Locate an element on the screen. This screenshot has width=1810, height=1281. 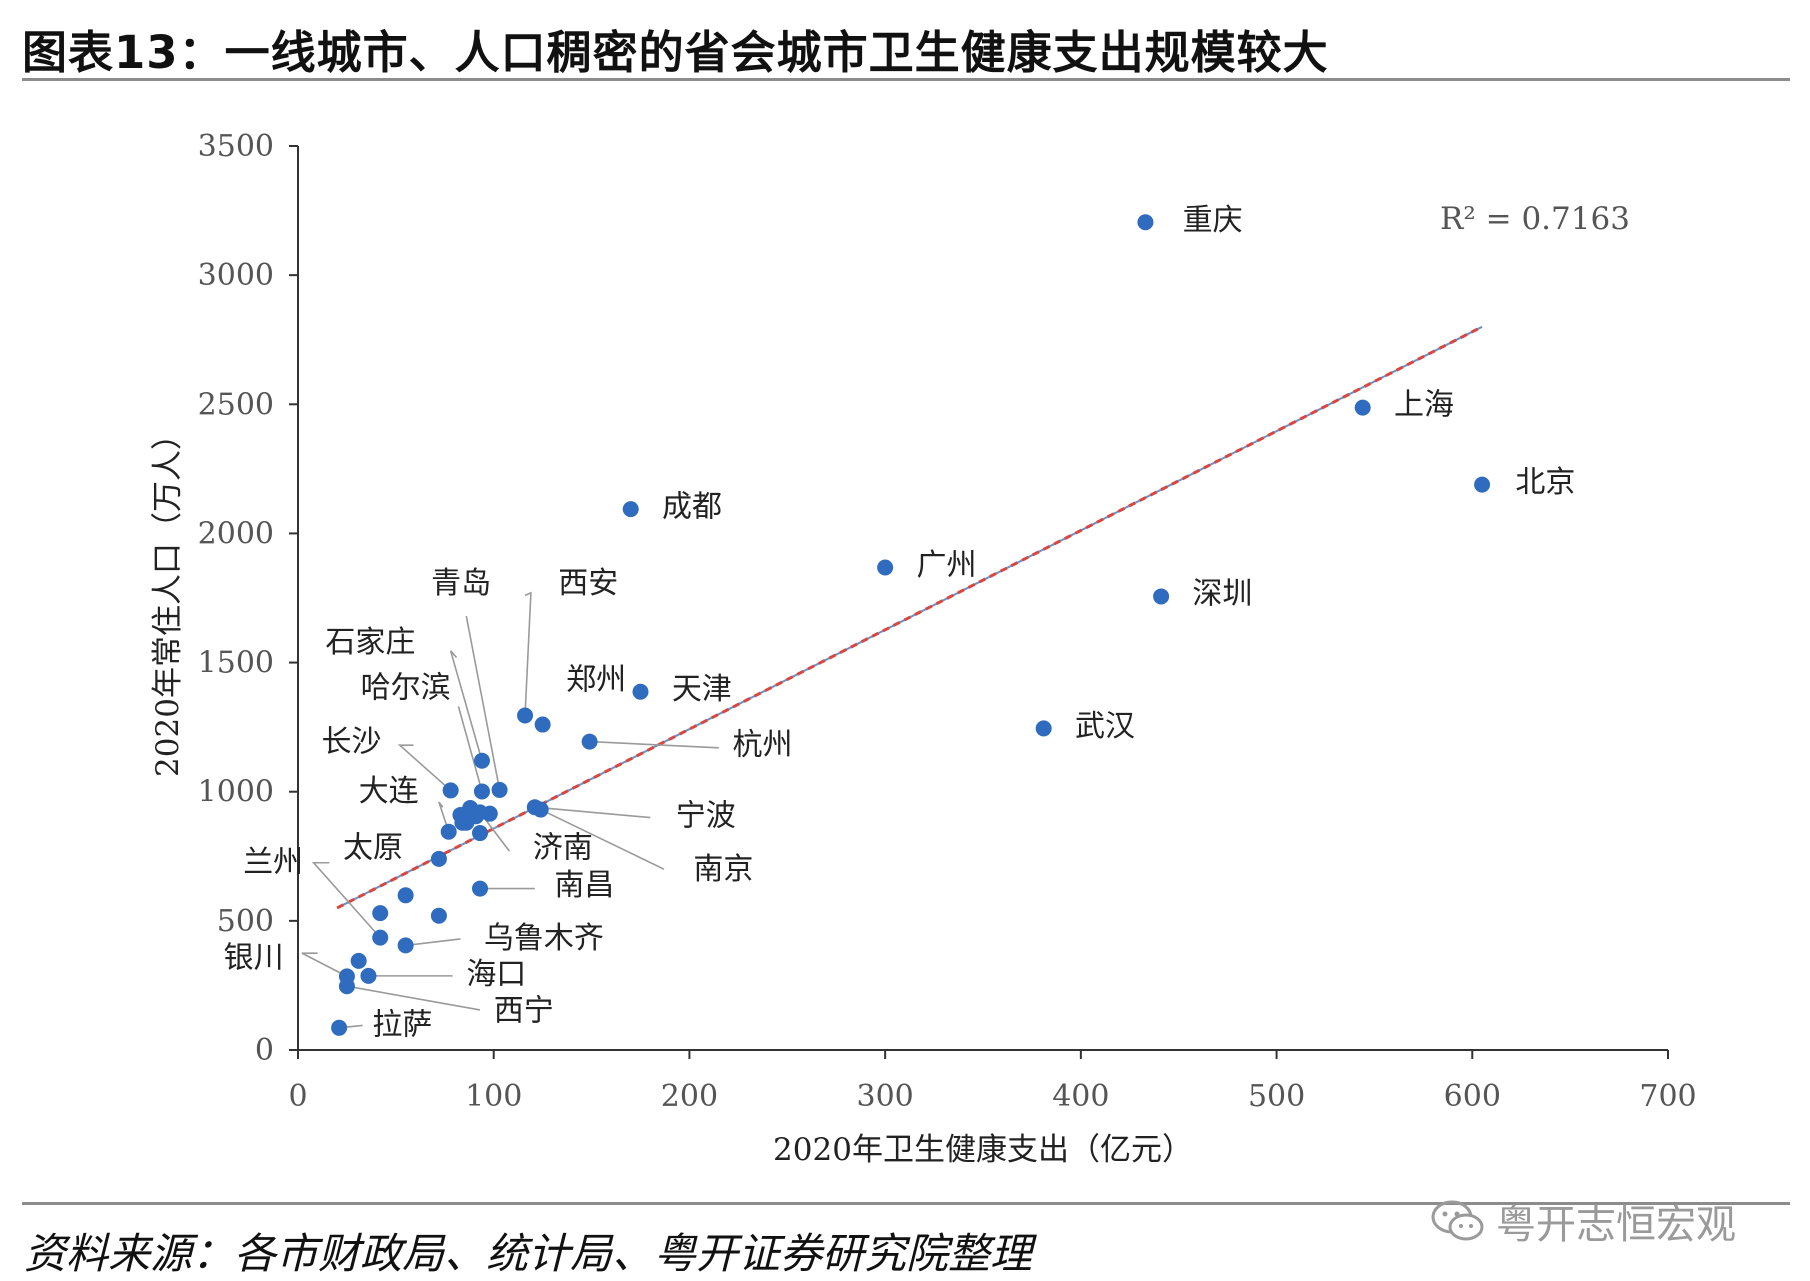
y-axis-title: 2020年常住人口（万人） is located at coordinates (168, 598).